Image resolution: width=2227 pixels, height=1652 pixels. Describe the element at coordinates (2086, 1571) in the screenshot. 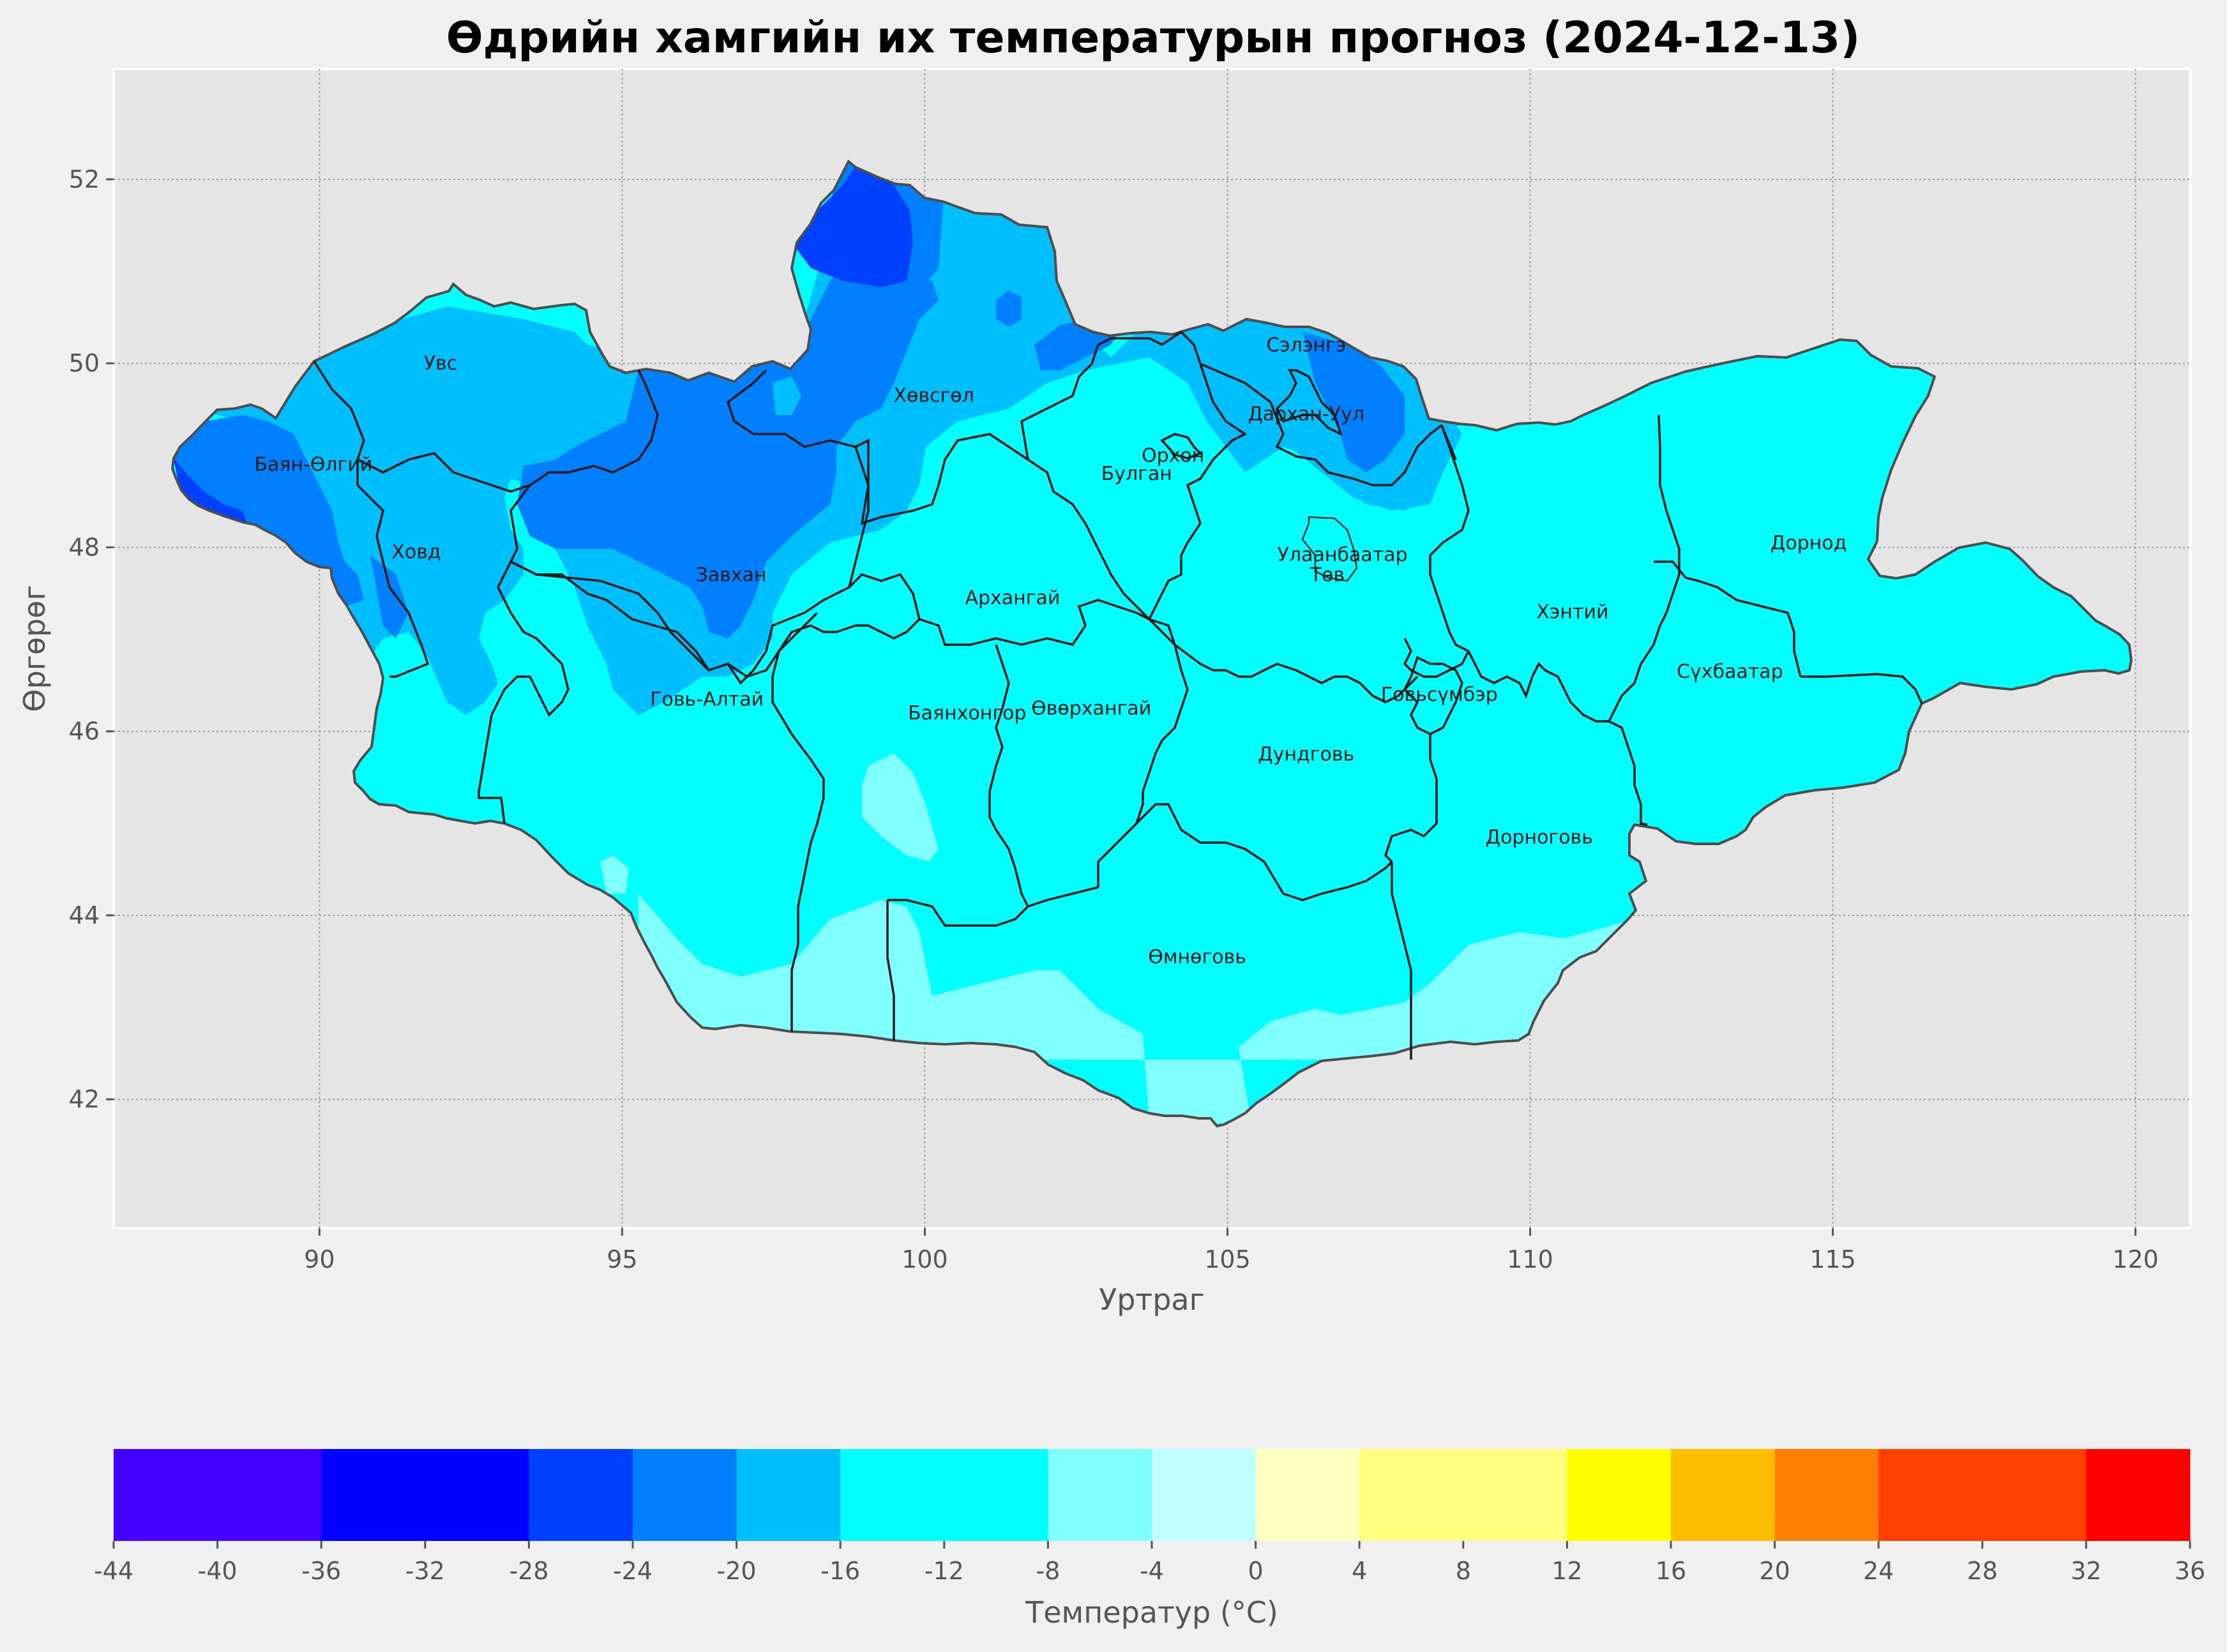

I see `colorbar-tick-label: 32` at that location.